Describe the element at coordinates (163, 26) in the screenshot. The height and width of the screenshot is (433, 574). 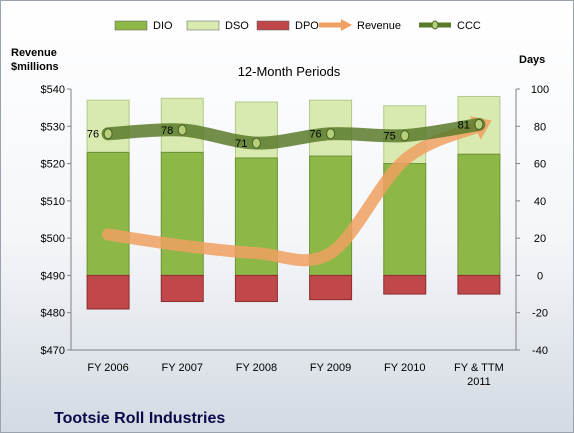
I see `legend-label-dio: DIO` at that location.